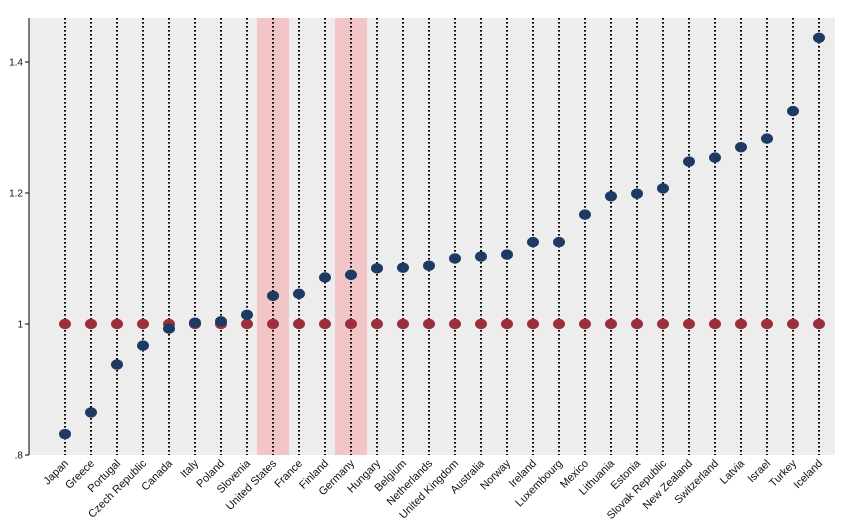 This screenshot has width=850, height=529. What do you see at coordinates (19, 456) in the screenshot?
I see `y-tick-label: .8` at bounding box center [19, 456].